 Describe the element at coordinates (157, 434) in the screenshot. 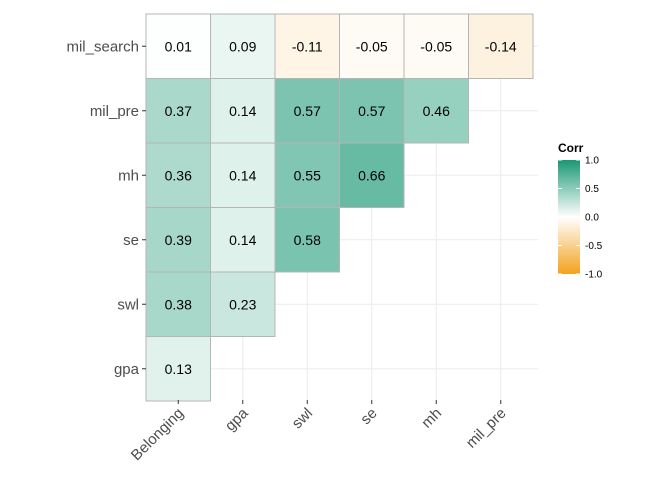

I see `x-tick-label-belonging: Belonging` at that location.